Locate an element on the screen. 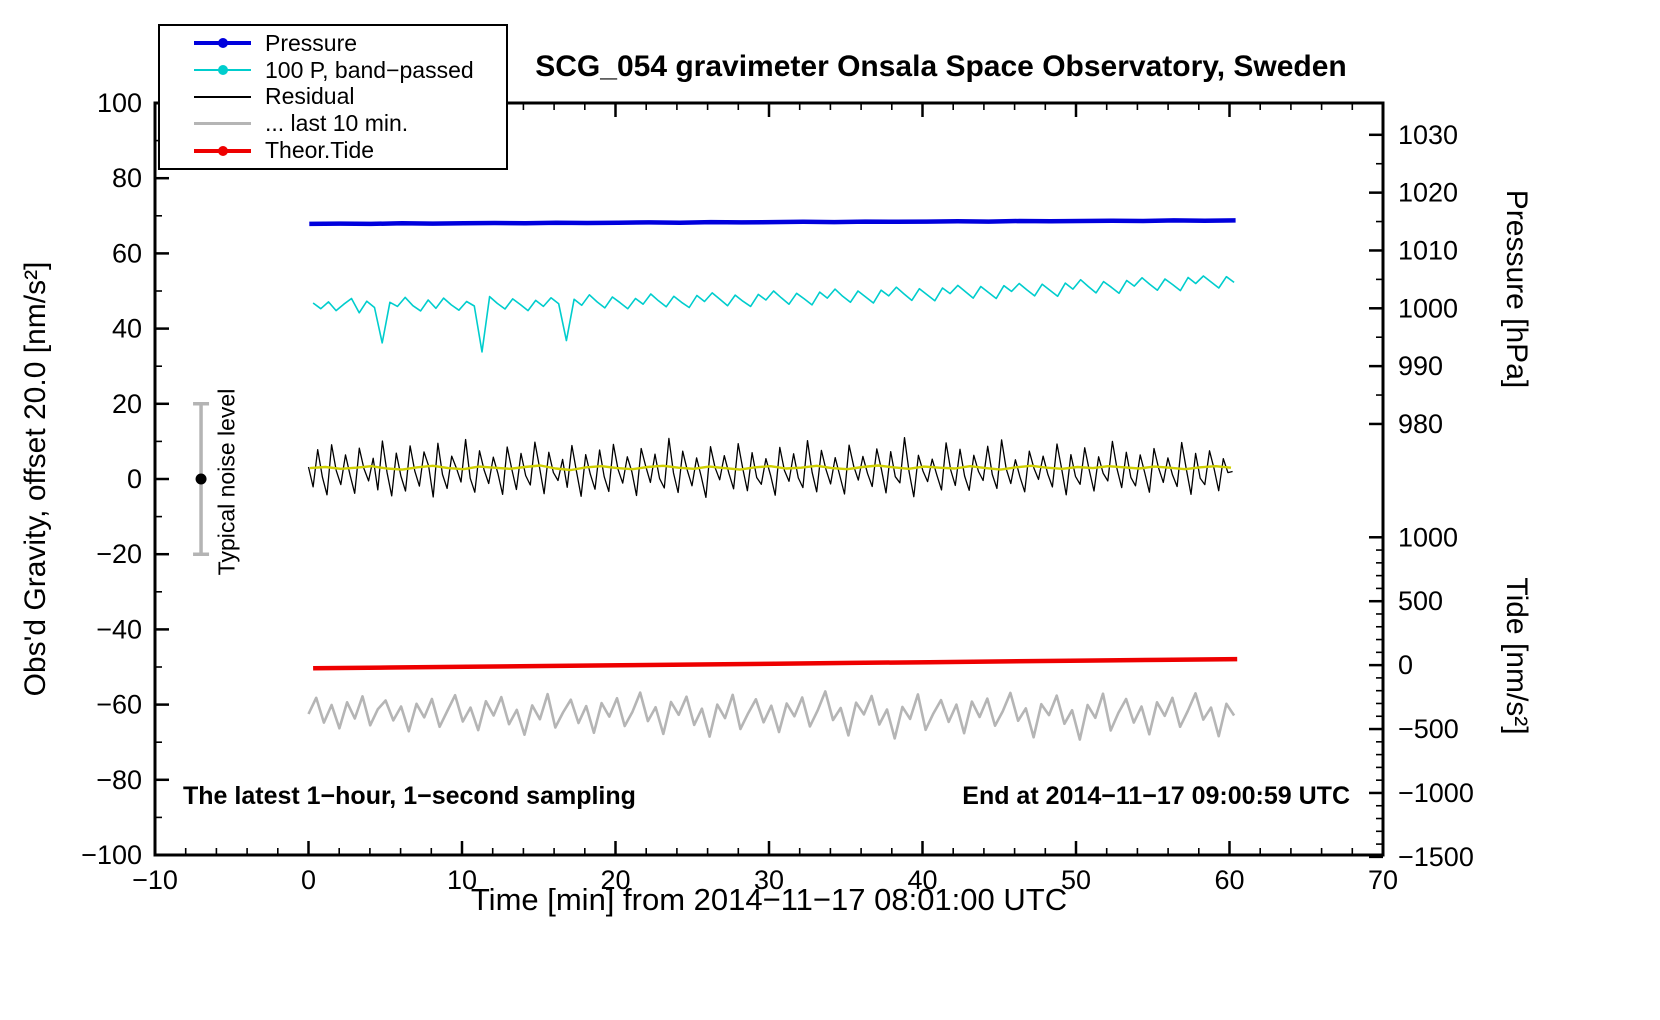 The height and width of the screenshot is (1020, 1660). svg-text: 50 is located at coordinates (1076, 880).